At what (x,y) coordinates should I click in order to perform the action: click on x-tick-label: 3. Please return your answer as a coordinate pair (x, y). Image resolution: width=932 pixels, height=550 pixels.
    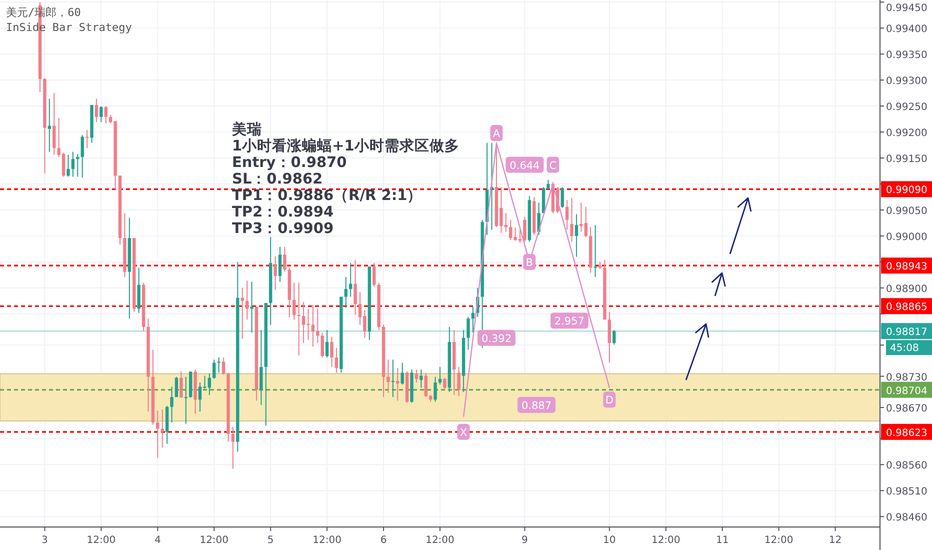
    Looking at the image, I should click on (45, 540).